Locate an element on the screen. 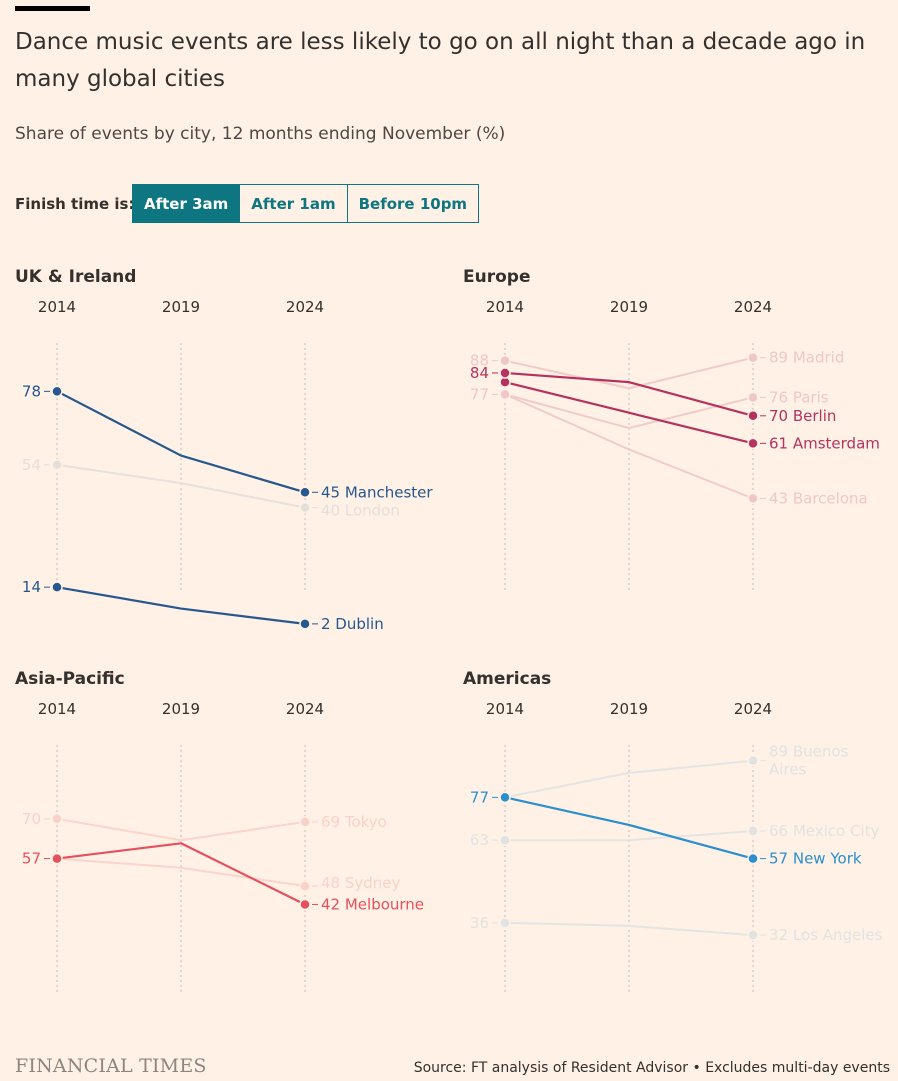 This screenshot has height=1081, width=898. end-label-melbourne: 42 Melbourne is located at coordinates (372, 904).